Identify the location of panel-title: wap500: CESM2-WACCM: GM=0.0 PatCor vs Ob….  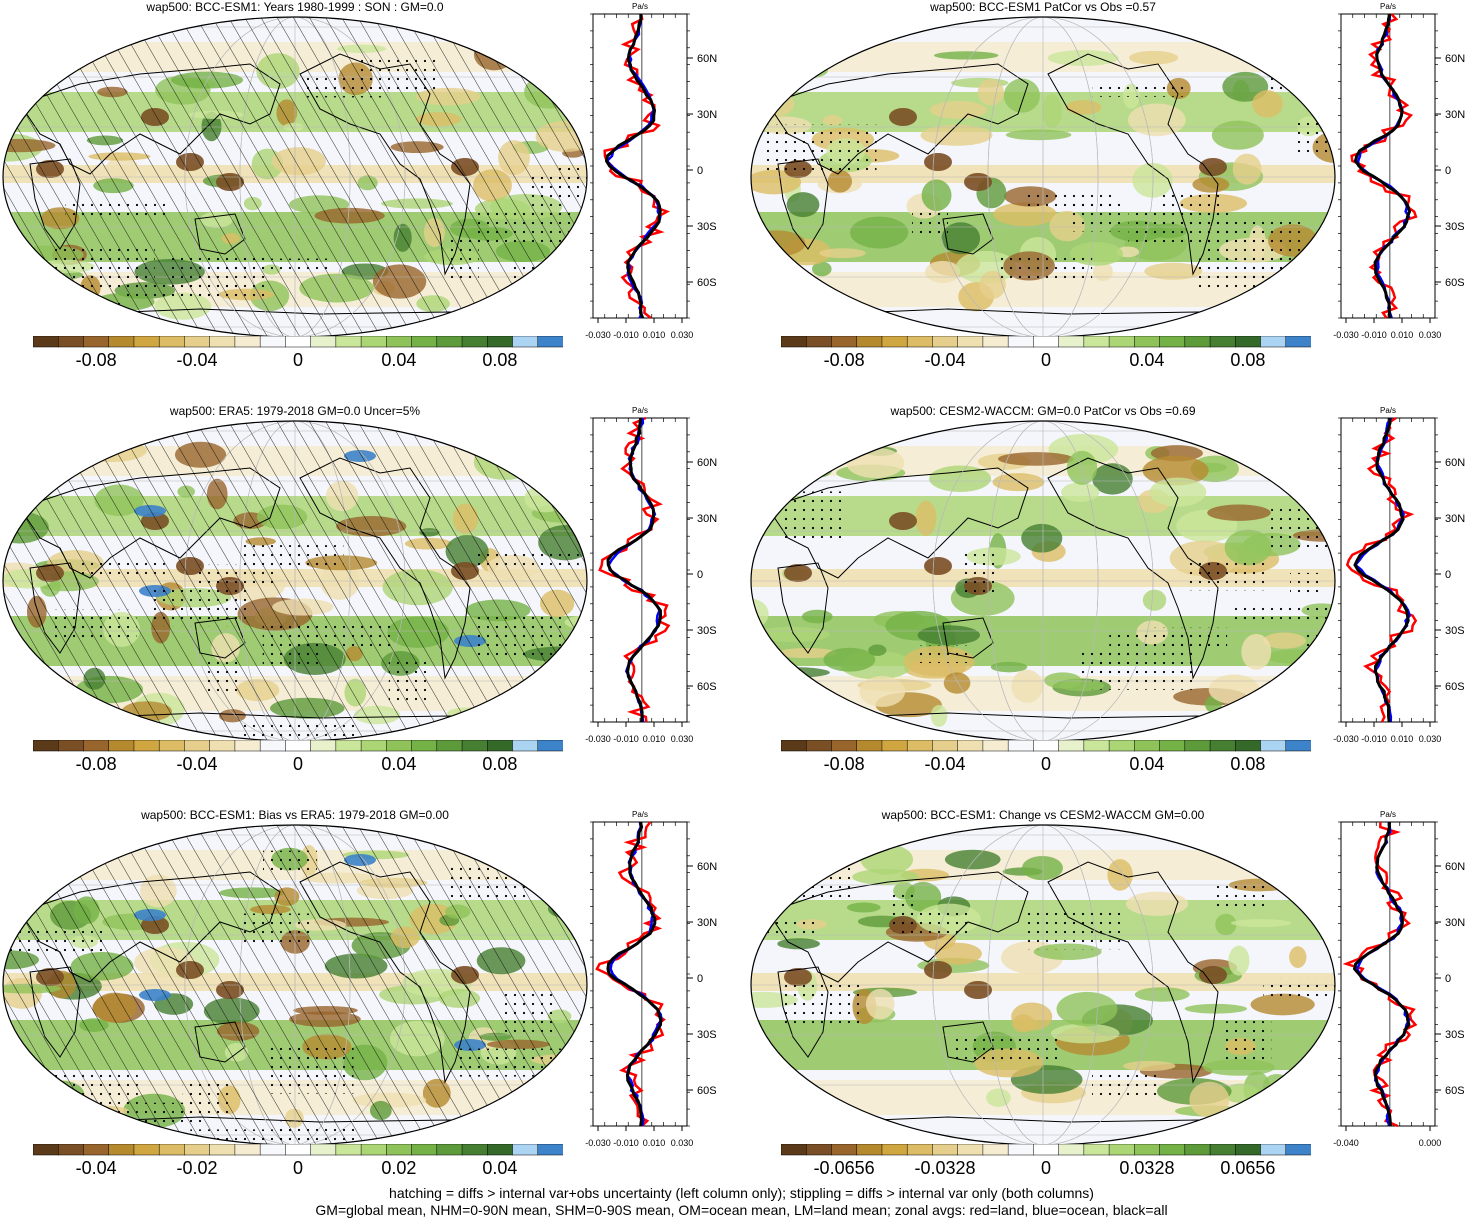
(1043, 411).